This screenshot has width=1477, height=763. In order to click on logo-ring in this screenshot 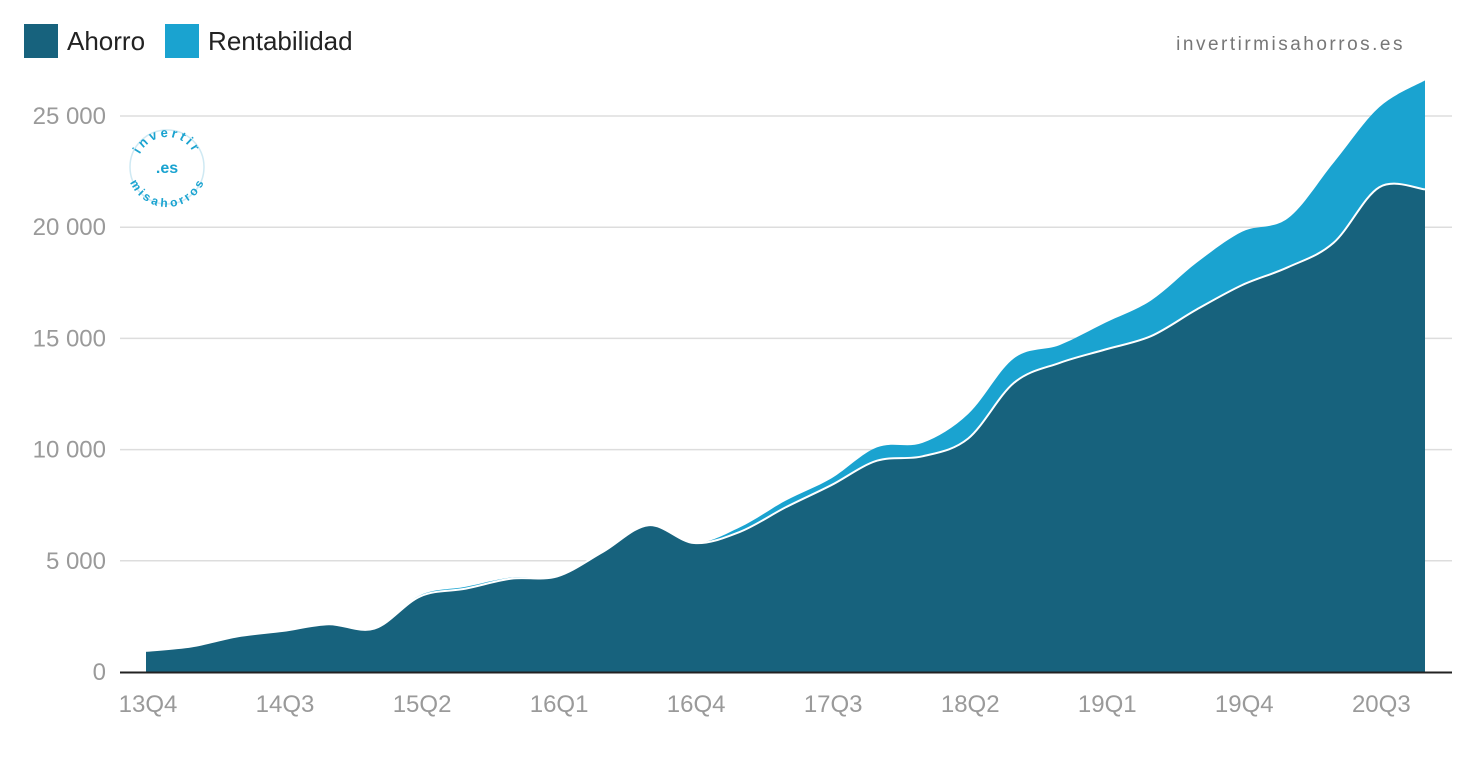, I will do `click(167, 167)`.